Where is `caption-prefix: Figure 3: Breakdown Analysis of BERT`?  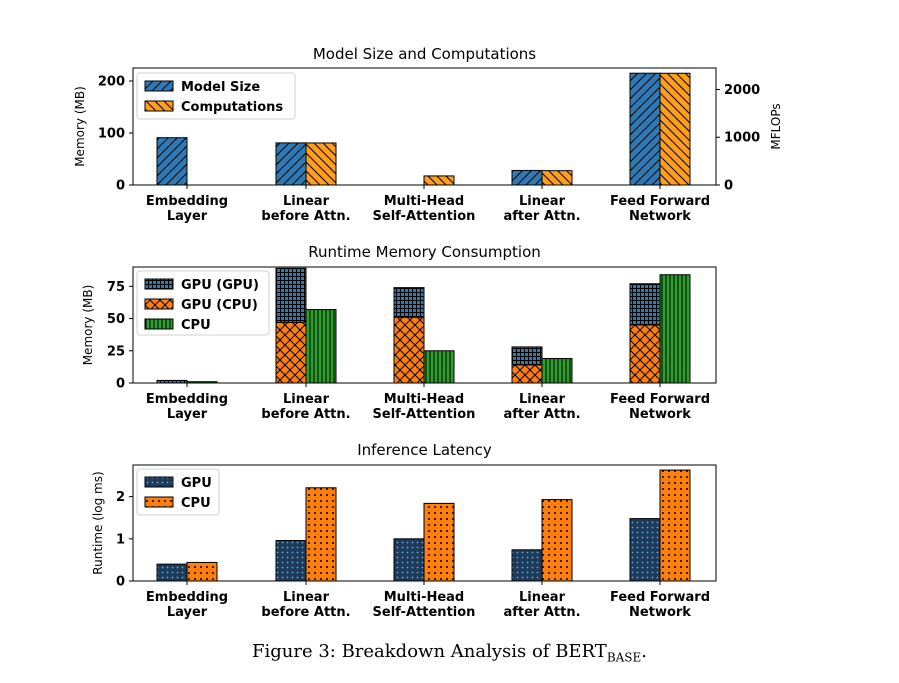
caption-prefix: Figure 3: Breakdown Analysis of BERT is located at coordinates (429, 651).